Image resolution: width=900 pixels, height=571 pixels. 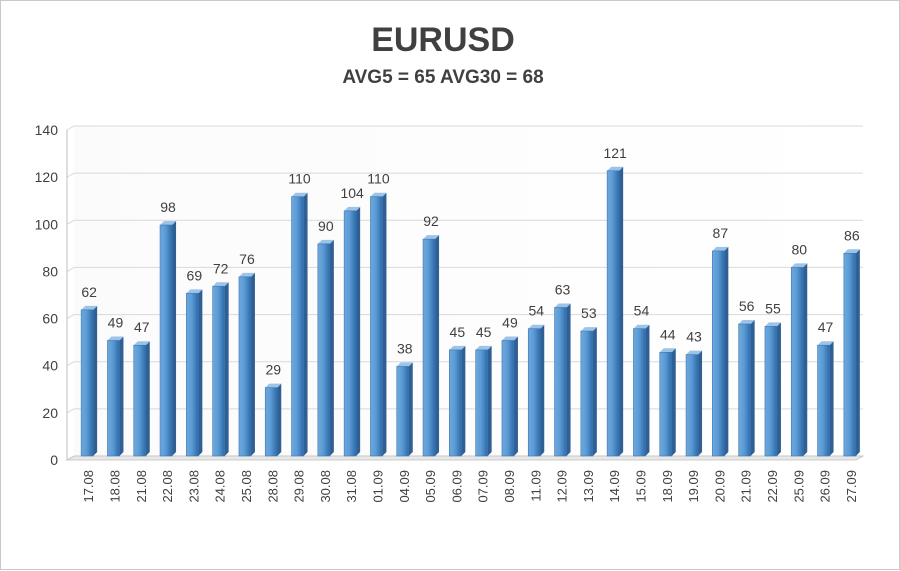 What do you see at coordinates (640, 486) in the screenshot?
I see `x-tick-label: 15.09` at bounding box center [640, 486].